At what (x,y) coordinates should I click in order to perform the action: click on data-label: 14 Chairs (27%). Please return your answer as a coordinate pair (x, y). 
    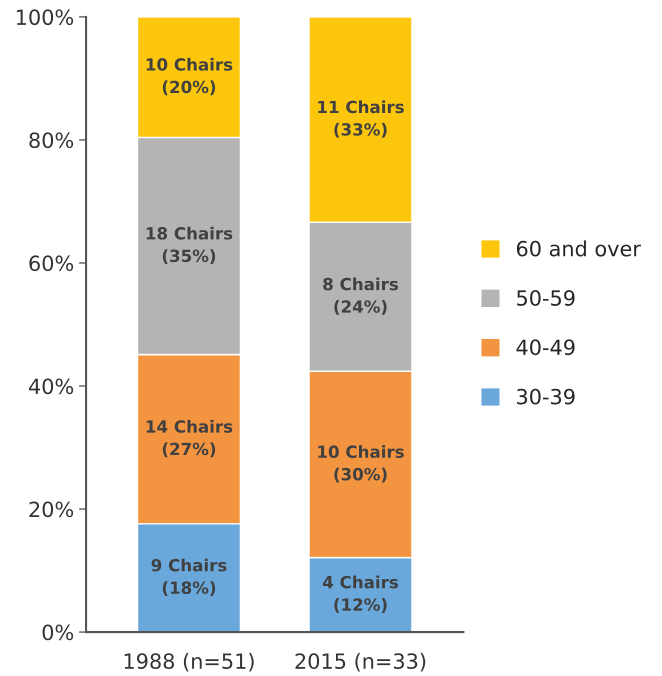
    Looking at the image, I should click on (189, 439).